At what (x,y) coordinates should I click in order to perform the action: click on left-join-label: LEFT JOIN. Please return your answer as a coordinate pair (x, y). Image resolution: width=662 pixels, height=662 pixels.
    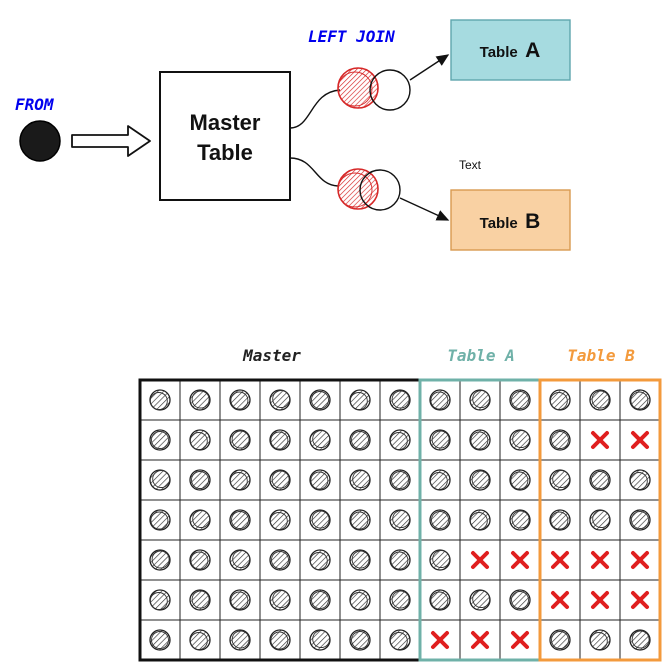
    Looking at the image, I should click on (351, 36).